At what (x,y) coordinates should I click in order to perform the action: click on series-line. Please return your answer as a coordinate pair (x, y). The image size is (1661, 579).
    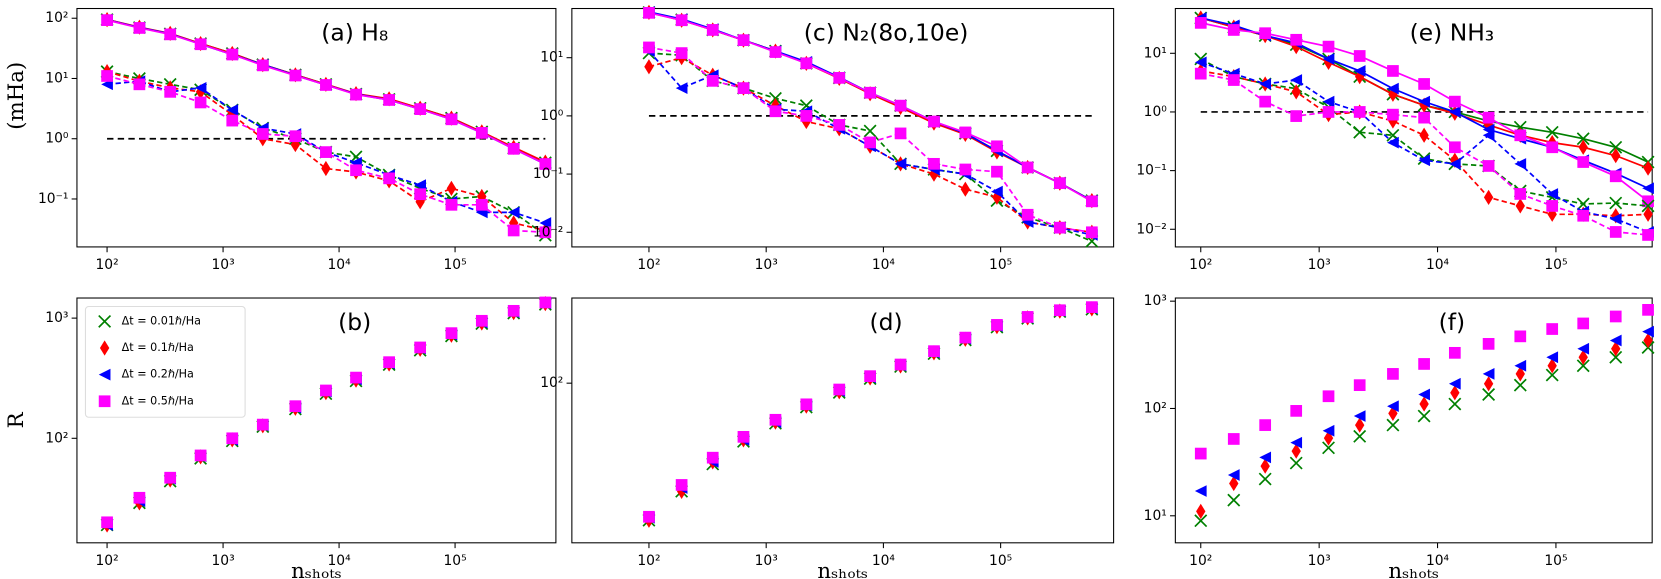
    Looking at the image, I should click on (326, 151).